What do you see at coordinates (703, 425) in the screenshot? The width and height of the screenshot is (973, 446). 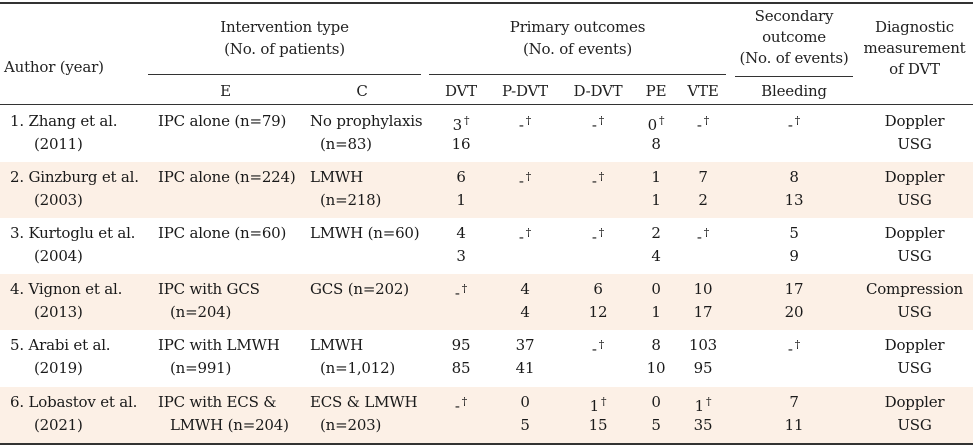 I see `cell-vte: 35` at bounding box center [703, 425].